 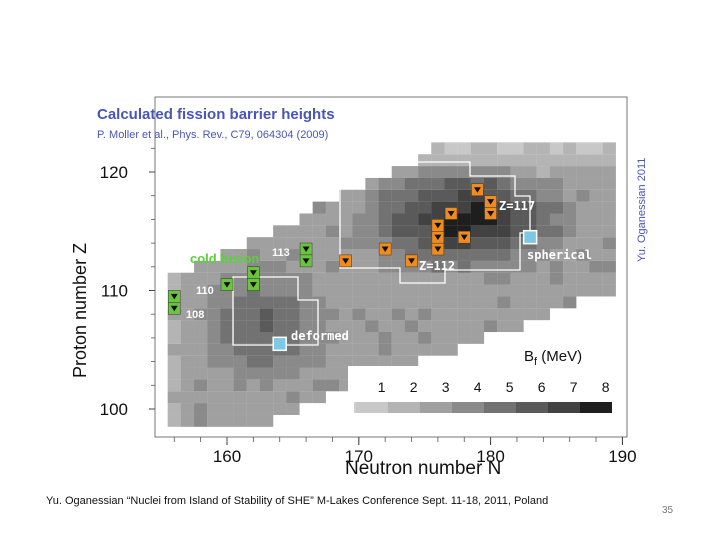 I want to click on label-z112: Z=112, so click(x=437, y=266).